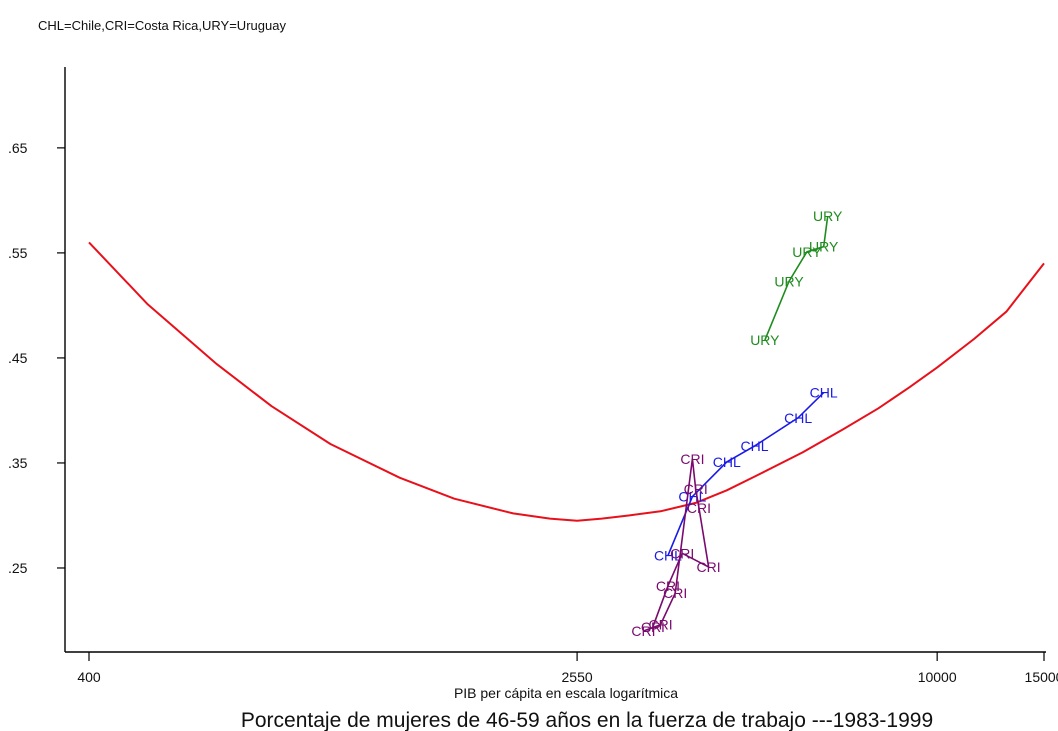 Image resolution: width=1058 pixels, height=731 pixels. I want to click on legend-note: CHL=Chile,CRI=Costa Rica,URY=Uruguay, so click(162, 25).